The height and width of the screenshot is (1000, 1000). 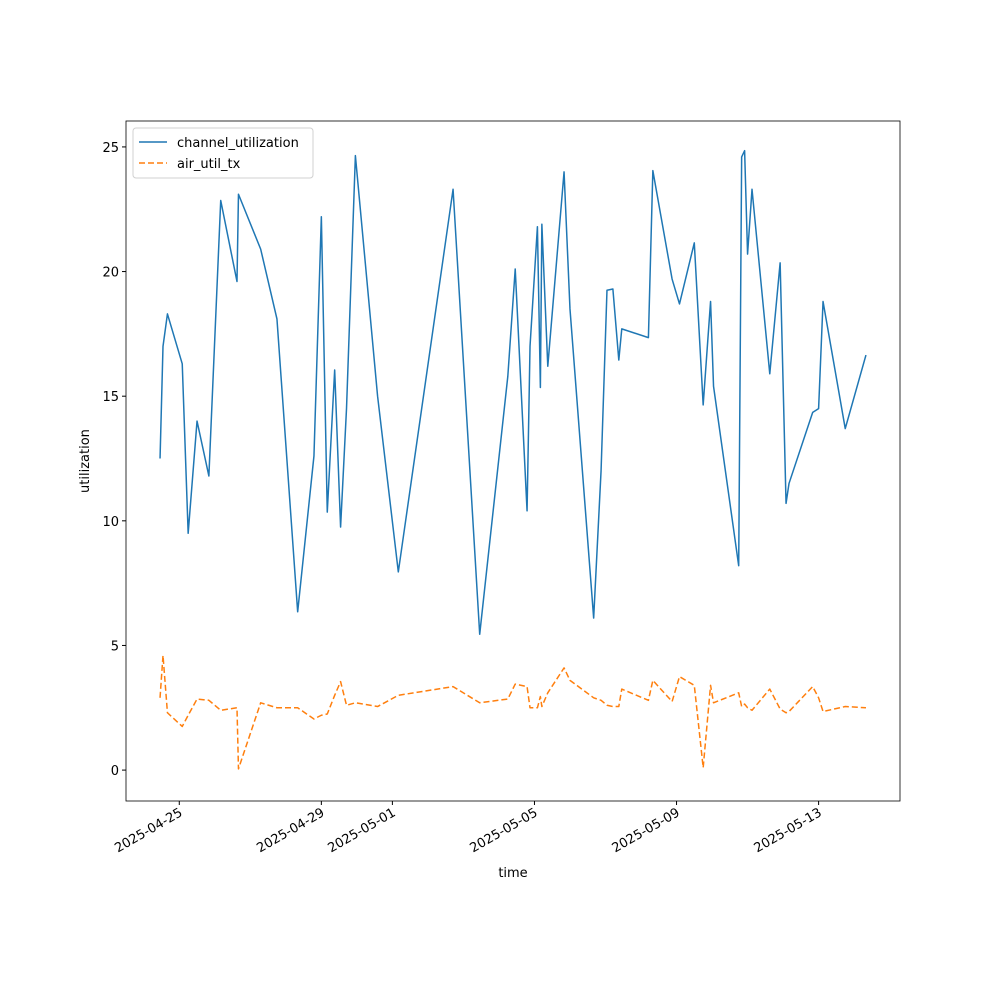 I want to click on legend: channel_utilization air_util_tx, so click(x=223, y=153).